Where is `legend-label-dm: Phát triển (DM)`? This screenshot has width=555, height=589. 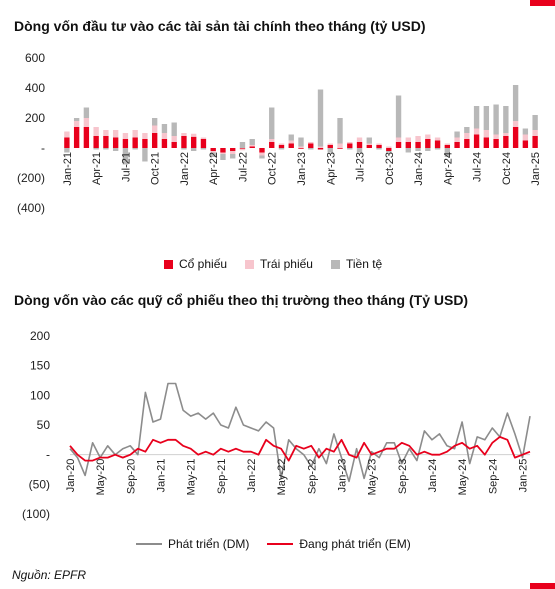 legend-label-dm: Phát triển (DM) is located at coordinates (209, 544).